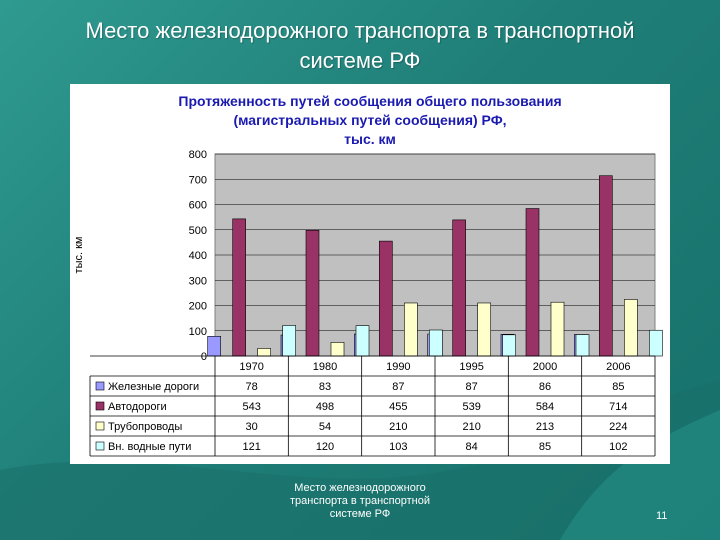 The width and height of the screenshot is (720, 540). Describe the element at coordinates (251, 367) in the screenshot. I see `category-label: 1970` at that location.